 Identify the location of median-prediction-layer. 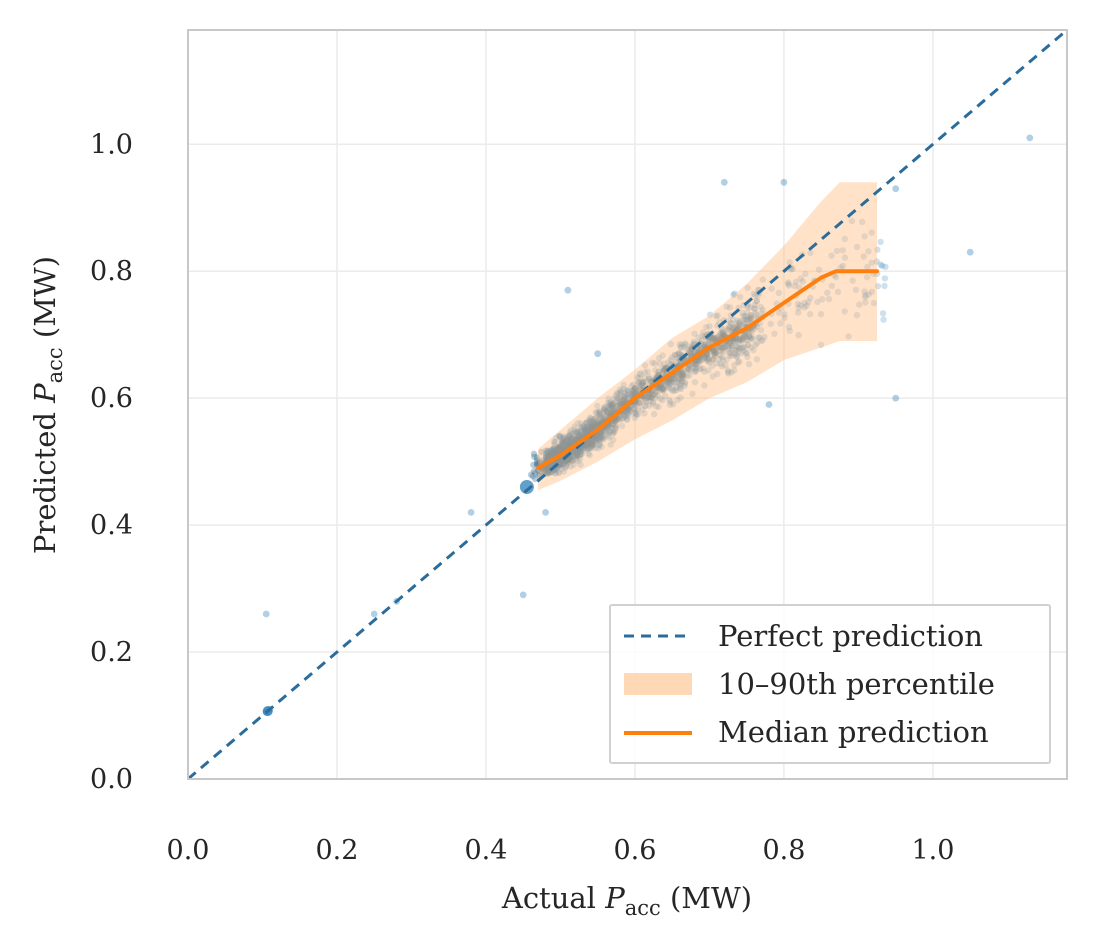
(707, 369).